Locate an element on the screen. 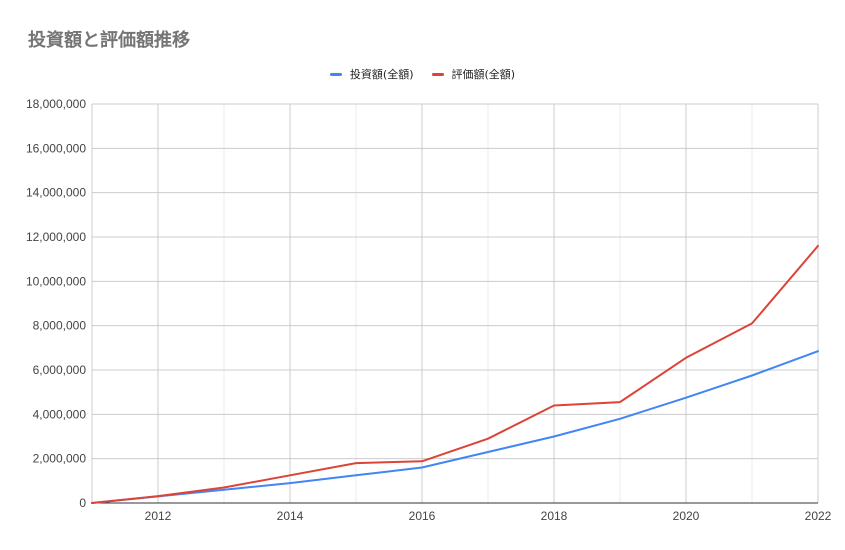 This screenshot has width=845, height=550. y-tick-label: 0 is located at coordinates (82, 503).